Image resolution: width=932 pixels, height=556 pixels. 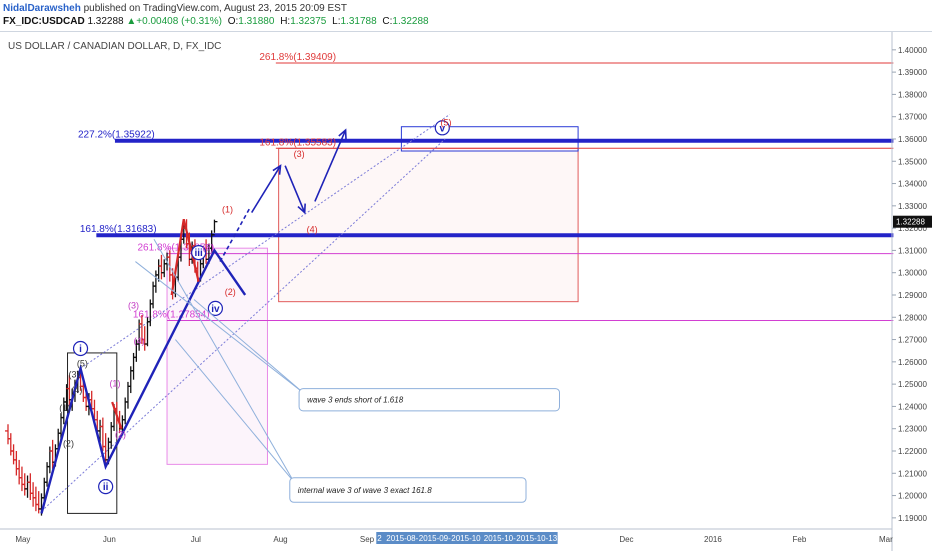 What do you see at coordinates (92, 433) in the screenshot?
I see `wave-i-range-box` at bounding box center [92, 433].